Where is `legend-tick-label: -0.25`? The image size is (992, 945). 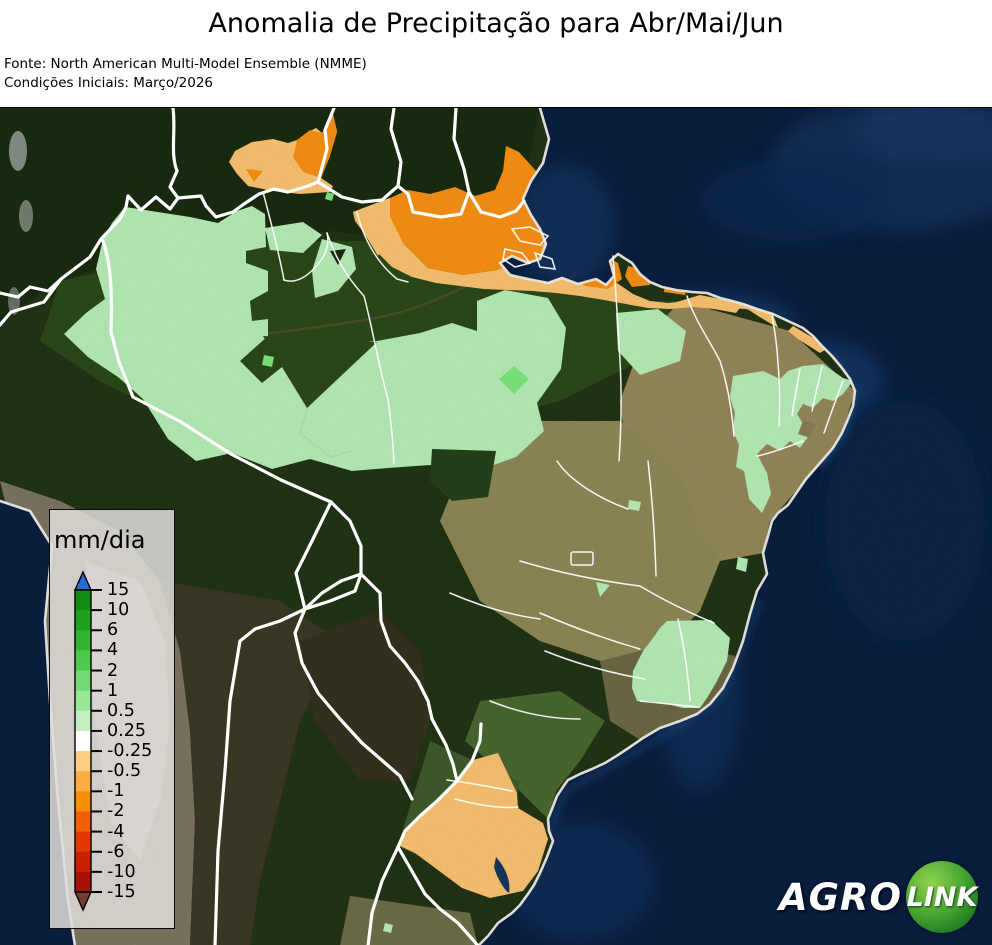
legend-tick-label: -0.25 is located at coordinates (130, 751).